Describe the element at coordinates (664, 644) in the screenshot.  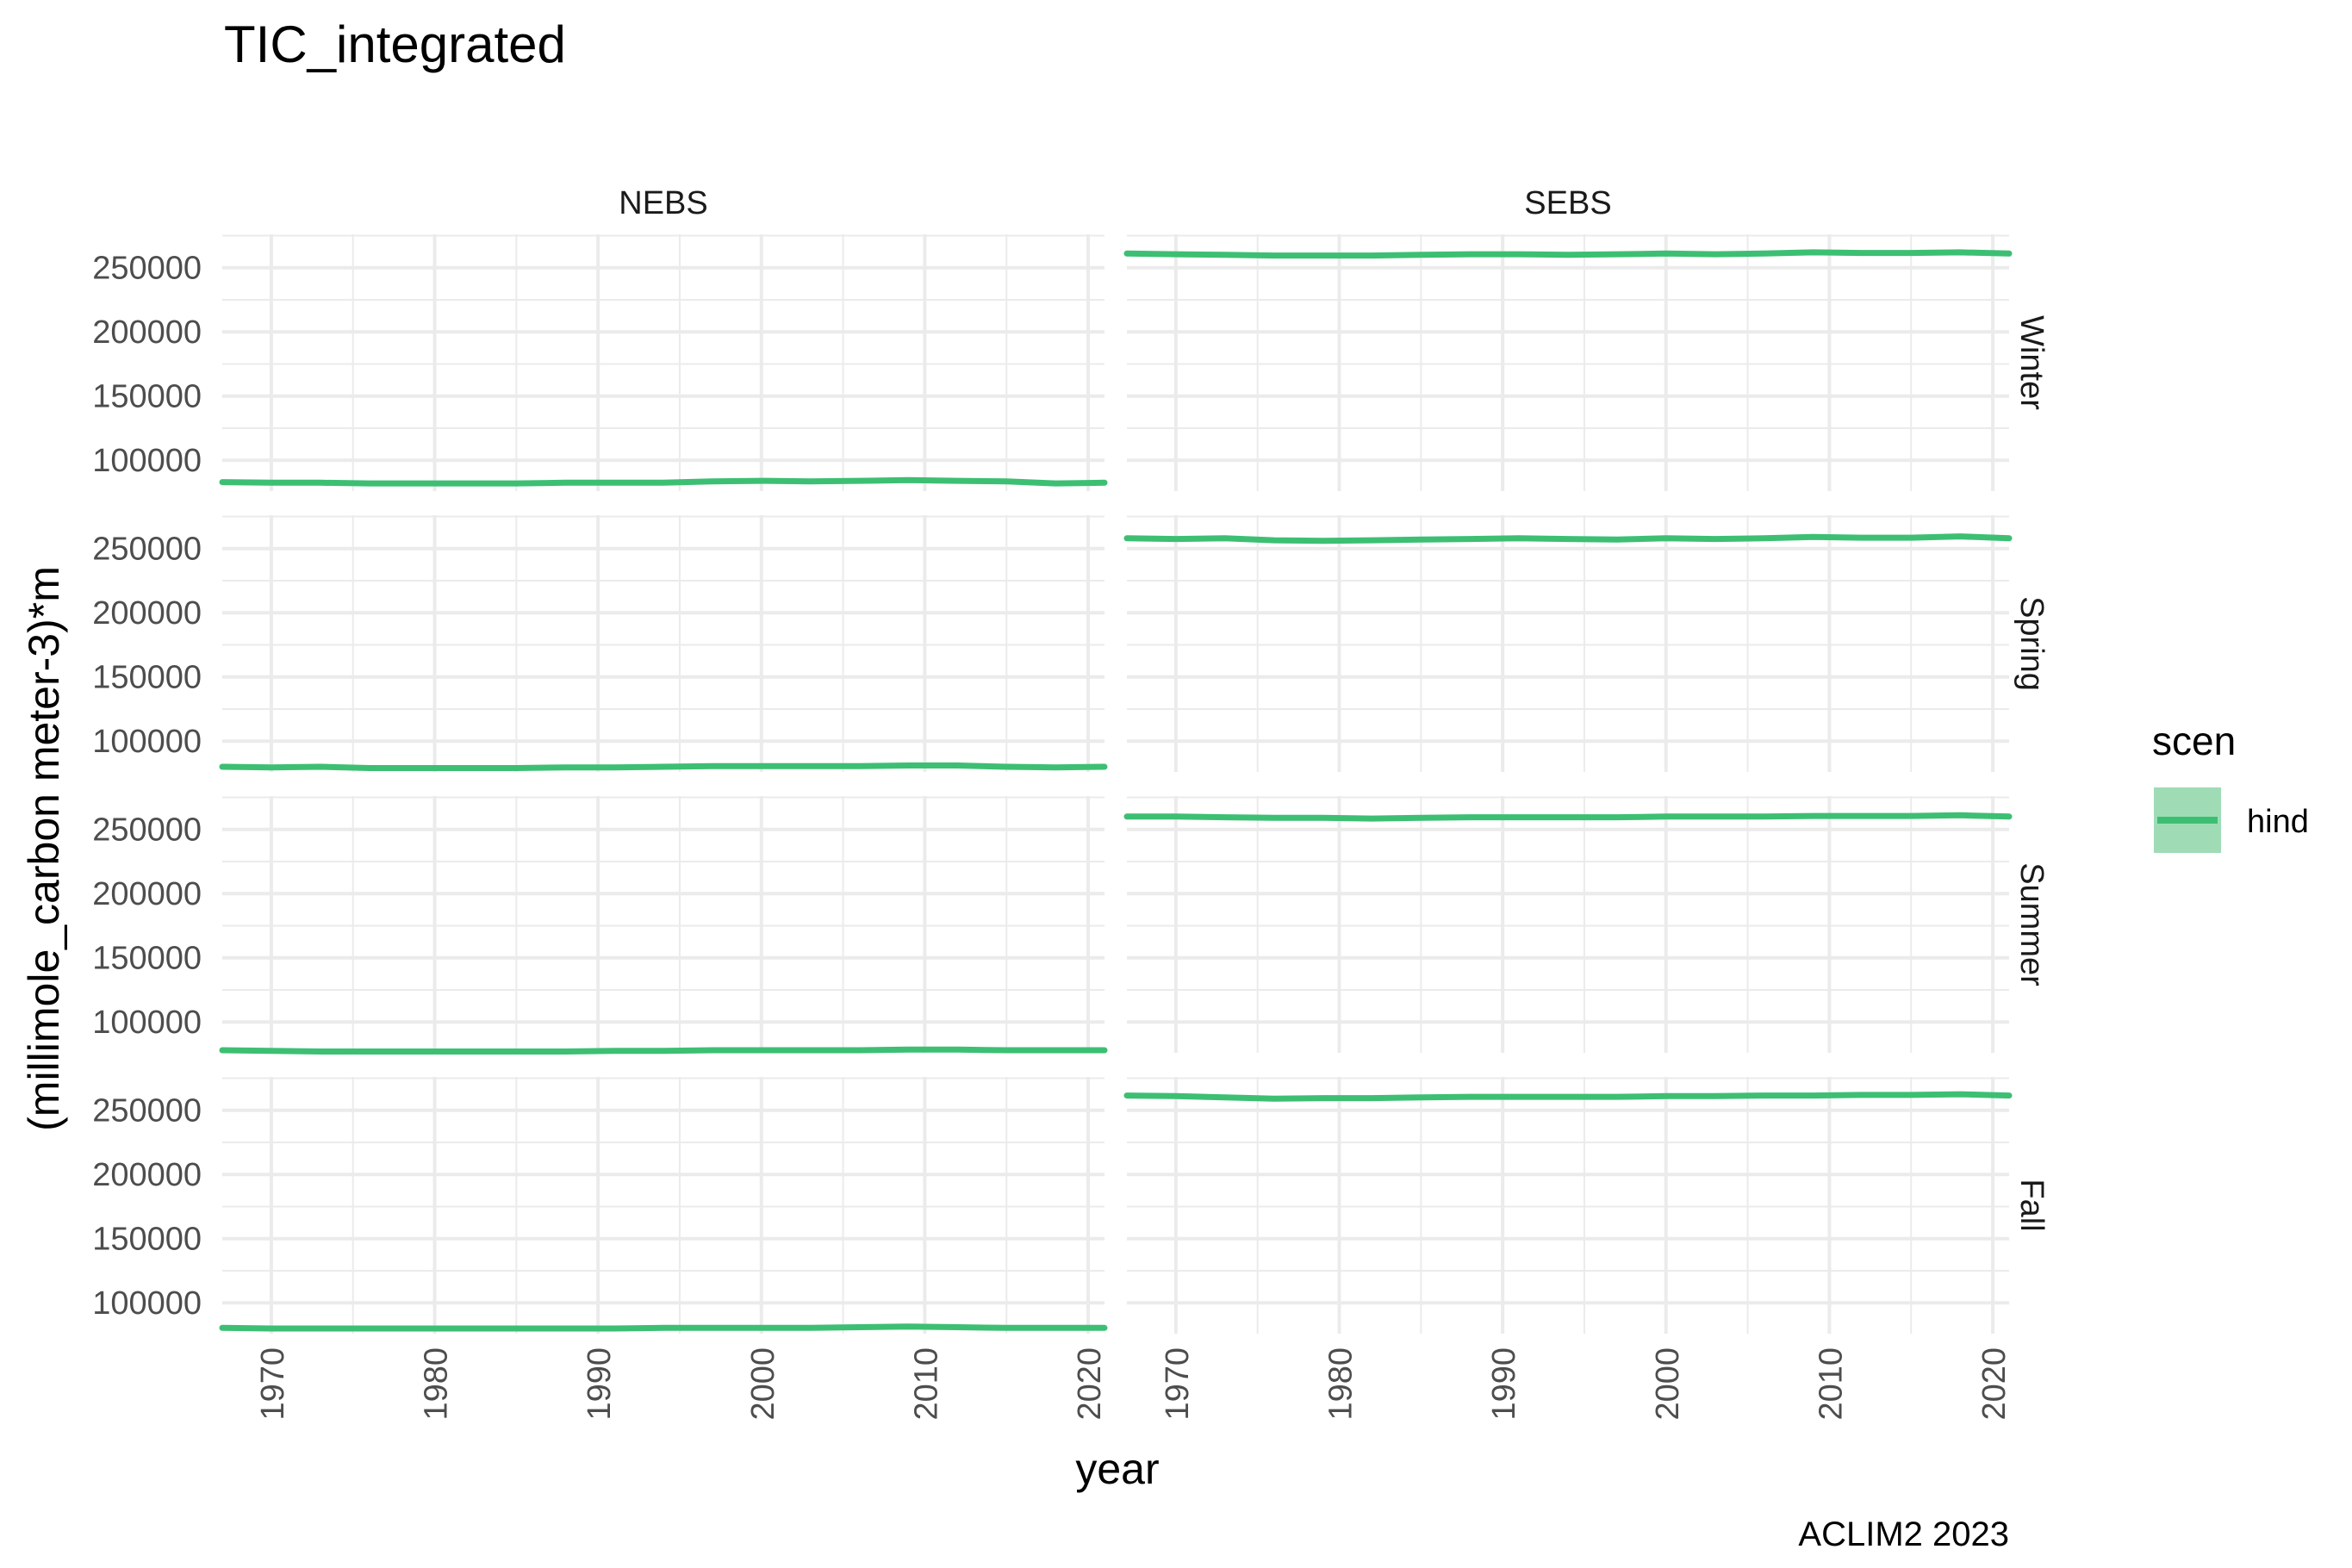
I see `panel-nebs-spring` at that location.